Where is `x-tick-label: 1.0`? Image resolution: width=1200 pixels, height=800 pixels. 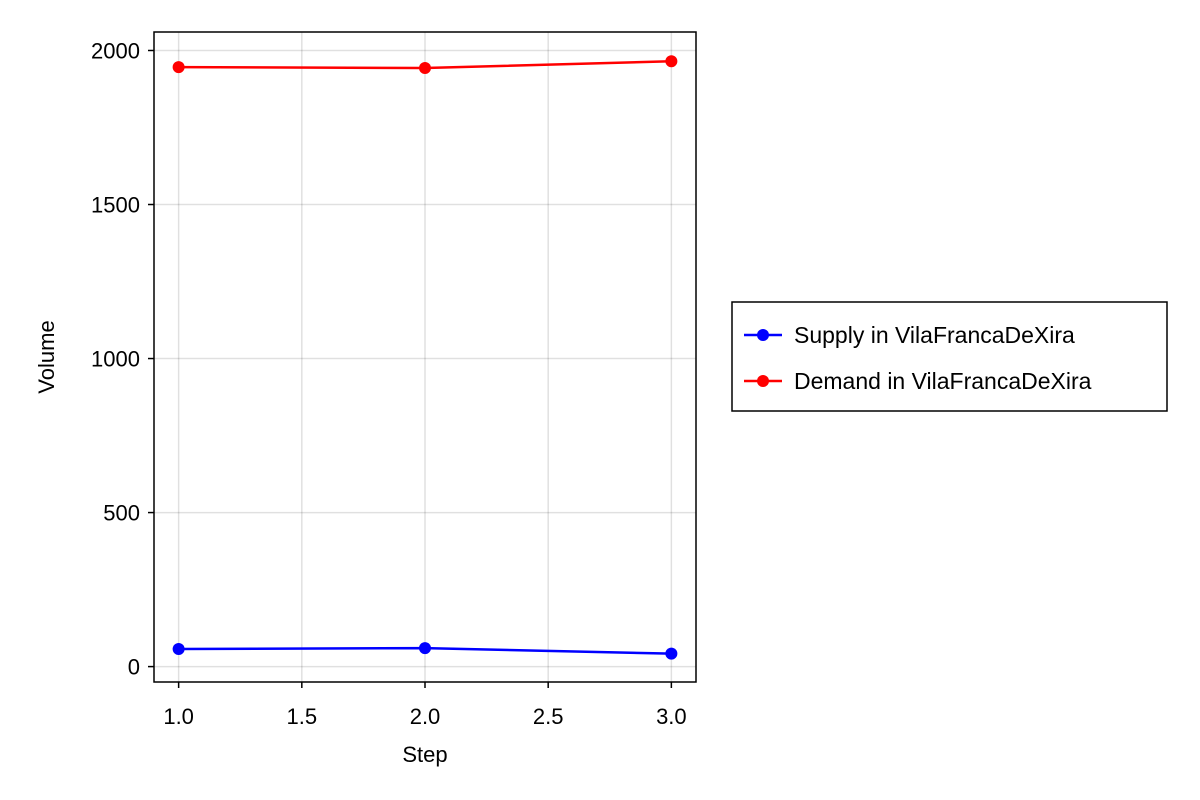 x-tick-label: 1.0 is located at coordinates (178, 716).